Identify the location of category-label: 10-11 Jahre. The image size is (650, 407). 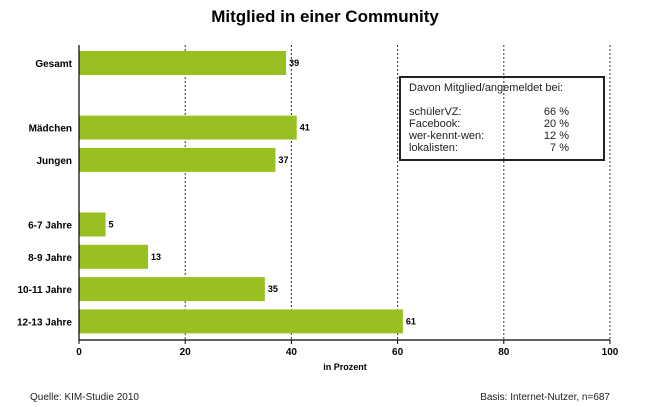
(45, 290).